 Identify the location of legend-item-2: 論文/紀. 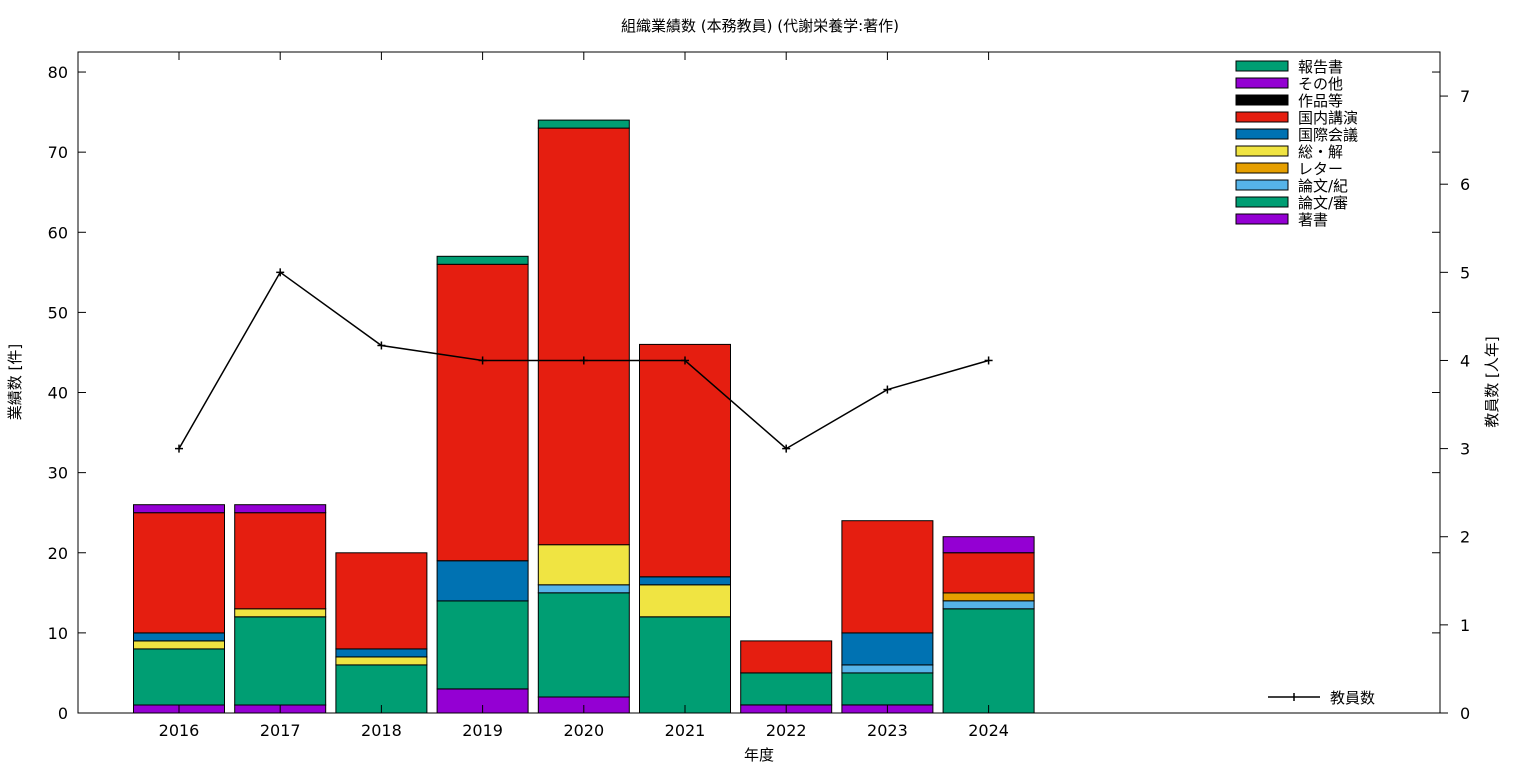
(1291, 186).